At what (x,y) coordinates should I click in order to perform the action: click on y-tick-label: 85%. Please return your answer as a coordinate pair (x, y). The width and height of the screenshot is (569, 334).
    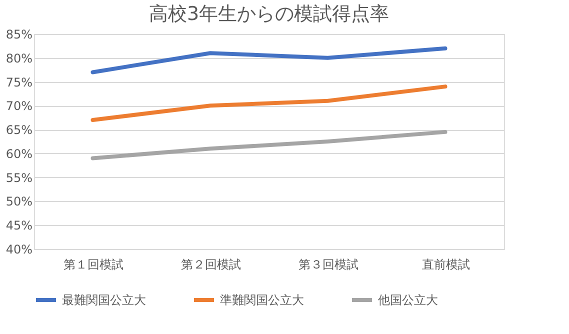
    Looking at the image, I should click on (19, 35).